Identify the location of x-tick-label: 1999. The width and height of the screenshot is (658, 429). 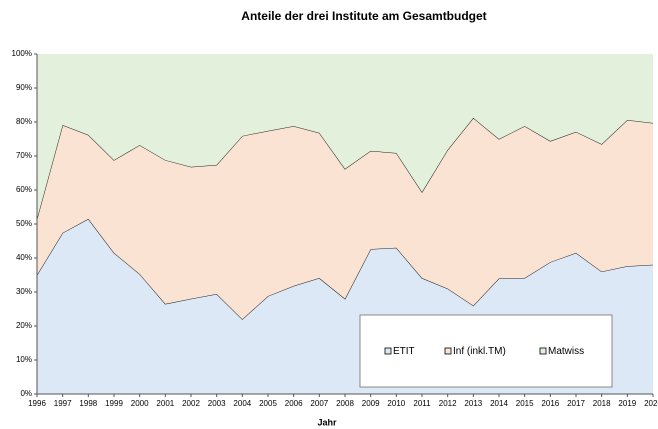
(114, 403).